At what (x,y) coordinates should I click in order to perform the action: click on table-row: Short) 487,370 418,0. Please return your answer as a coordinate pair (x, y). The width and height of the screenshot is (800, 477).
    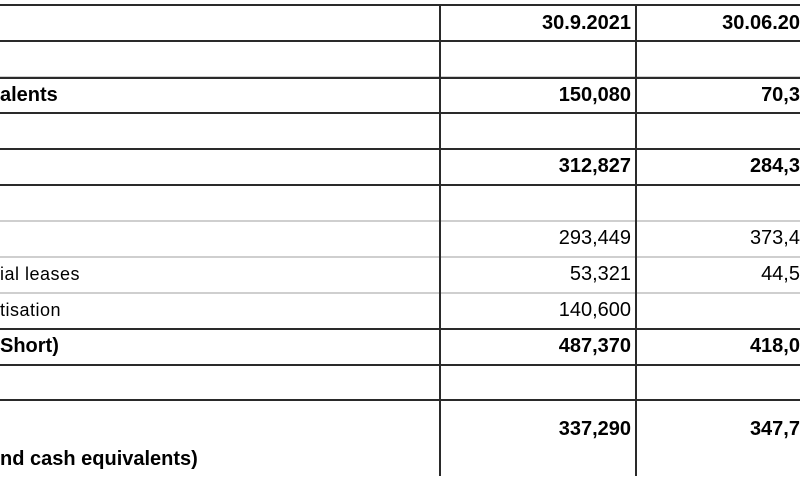
    Looking at the image, I should click on (400, 346).